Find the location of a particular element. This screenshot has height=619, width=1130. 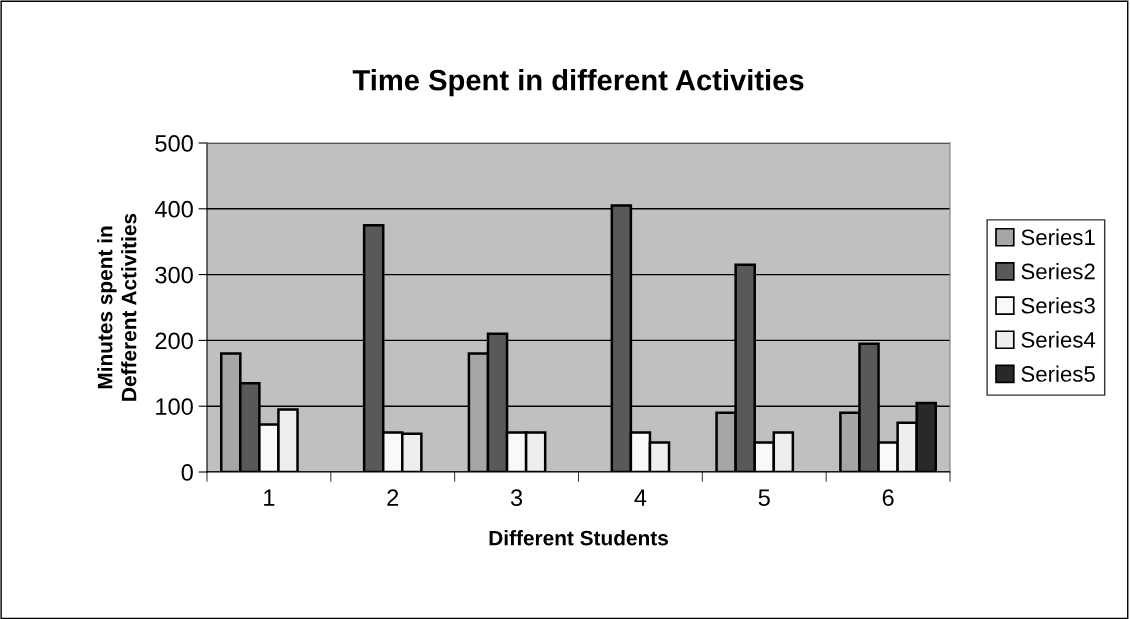

x-tick-label: 2 is located at coordinates (393, 497).